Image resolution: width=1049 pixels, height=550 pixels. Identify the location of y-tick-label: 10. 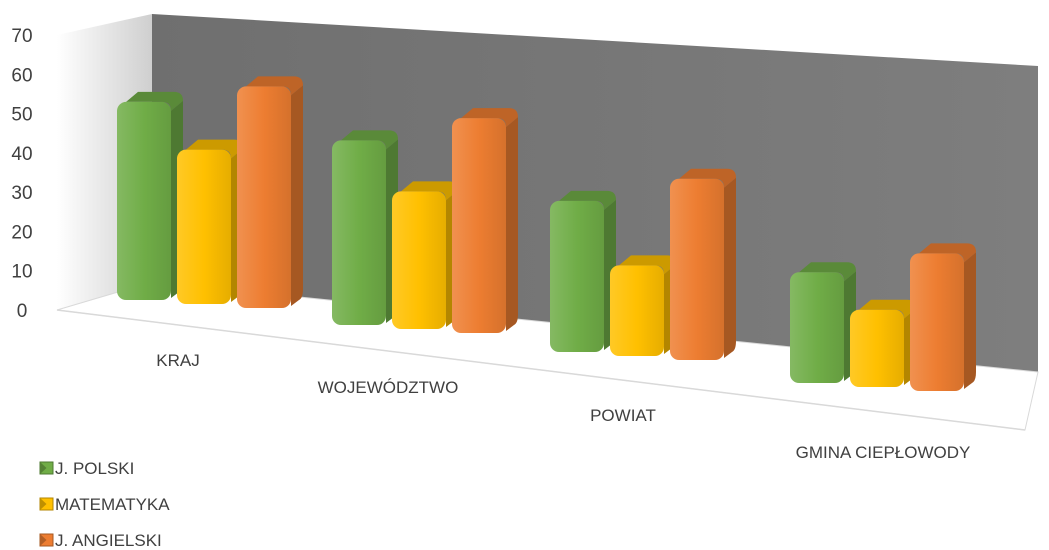
(21, 272).